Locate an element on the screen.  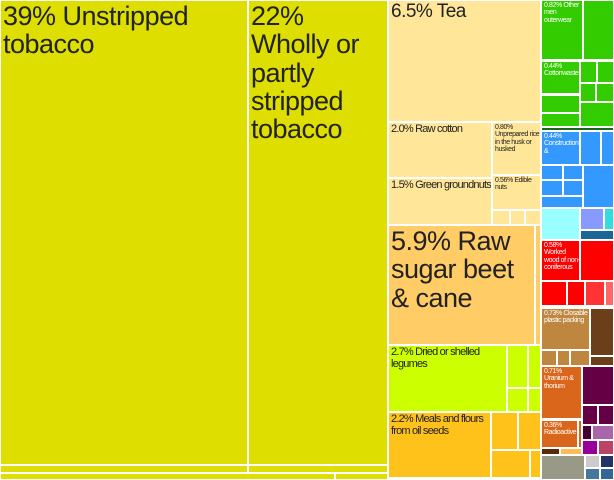
cell-label: 6.5% Tea is located at coordinates (428, 11).